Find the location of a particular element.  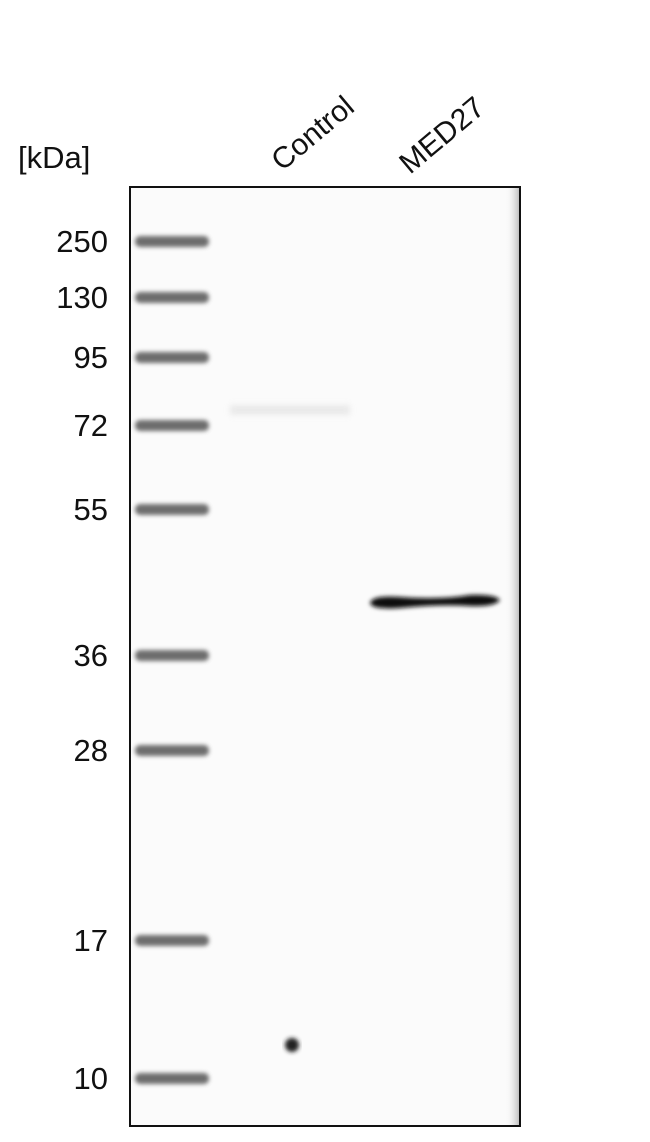

marker-label: 95 is located at coordinates (91, 357).